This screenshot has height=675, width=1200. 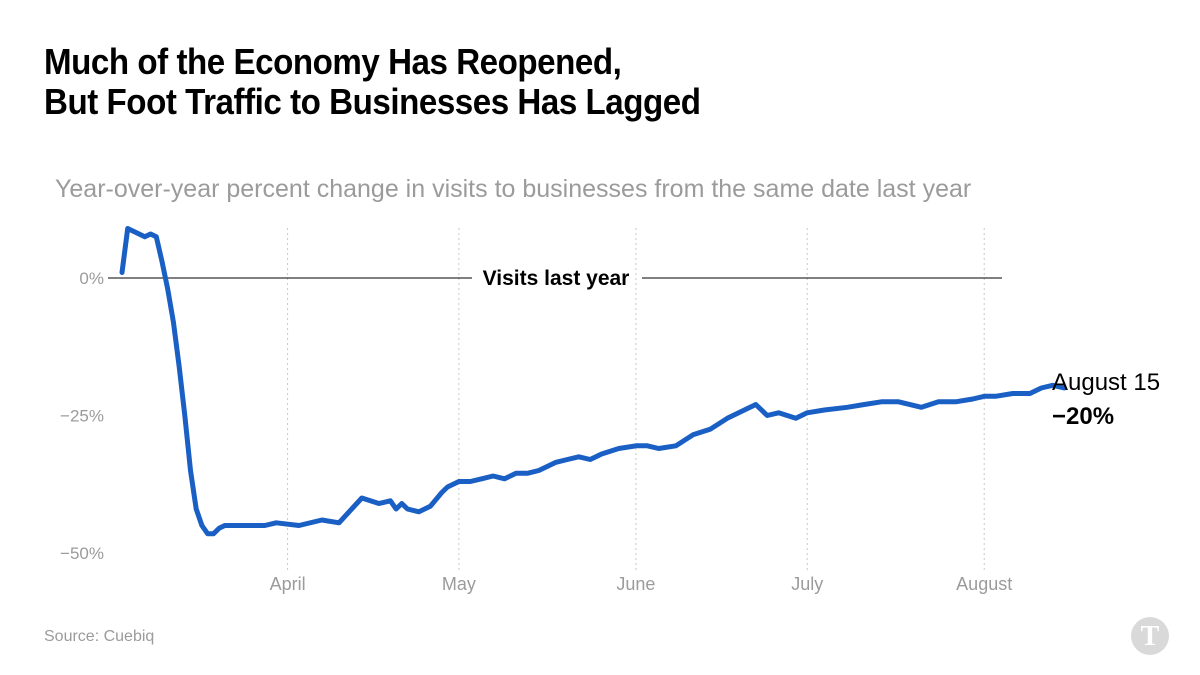 What do you see at coordinates (82, 553) in the screenshot?
I see `y-tick-label: −50%` at bounding box center [82, 553].